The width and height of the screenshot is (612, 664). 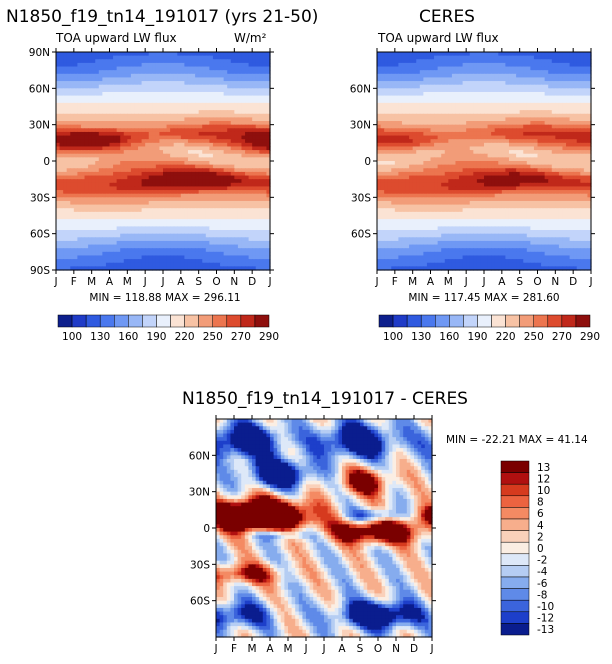 What do you see at coordinates (40, 271) in the screenshot?
I see `y-tick-label: 90S` at bounding box center [40, 271].